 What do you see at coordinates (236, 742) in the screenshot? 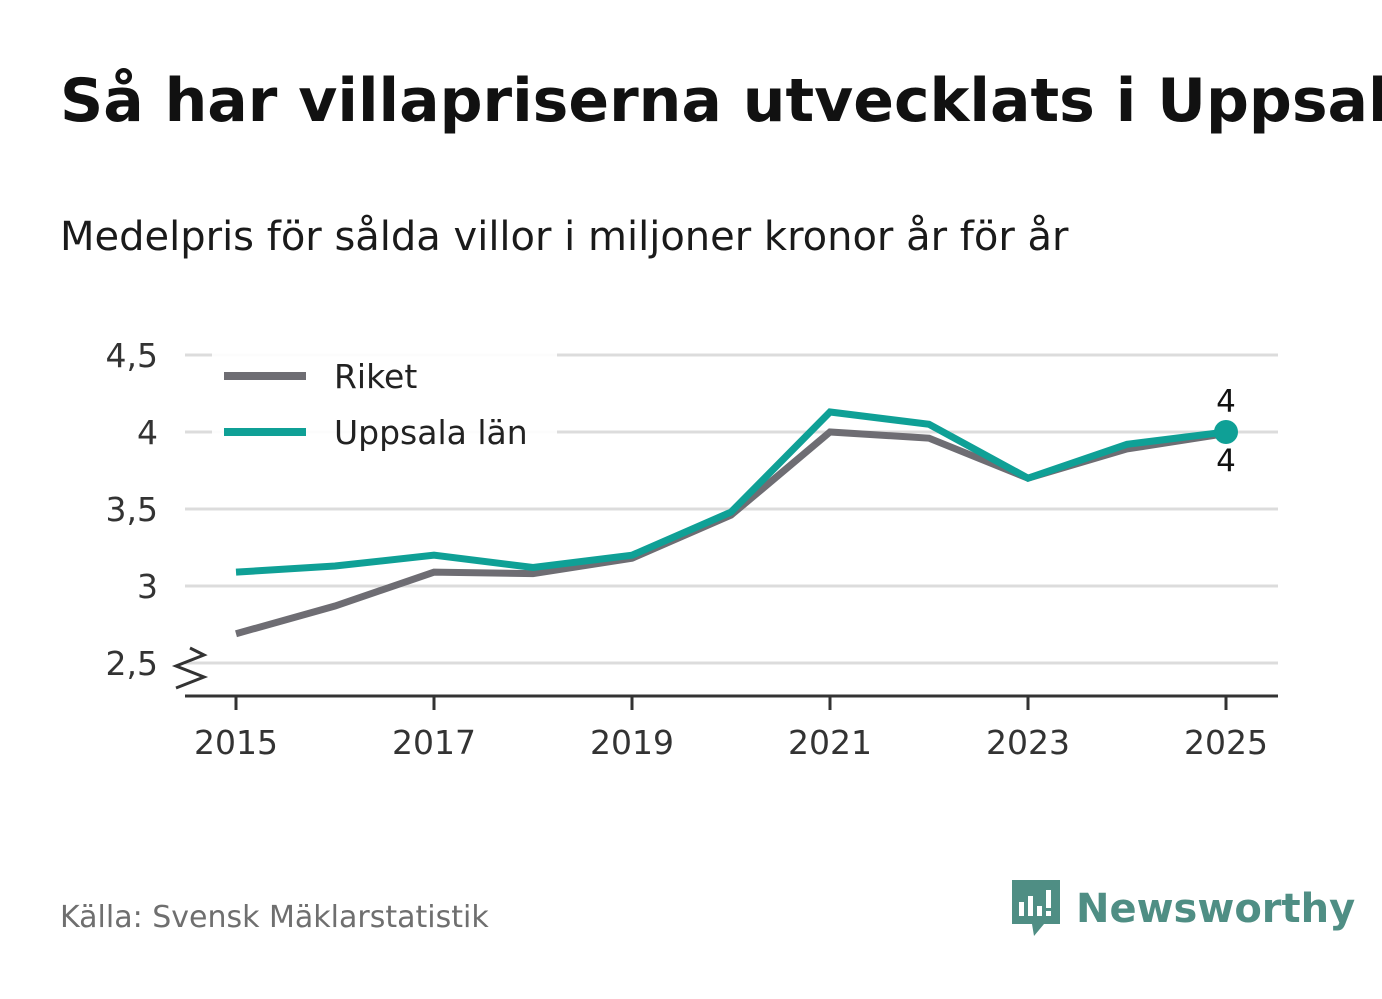
I see `x-tick-label: 2015` at bounding box center [236, 742].